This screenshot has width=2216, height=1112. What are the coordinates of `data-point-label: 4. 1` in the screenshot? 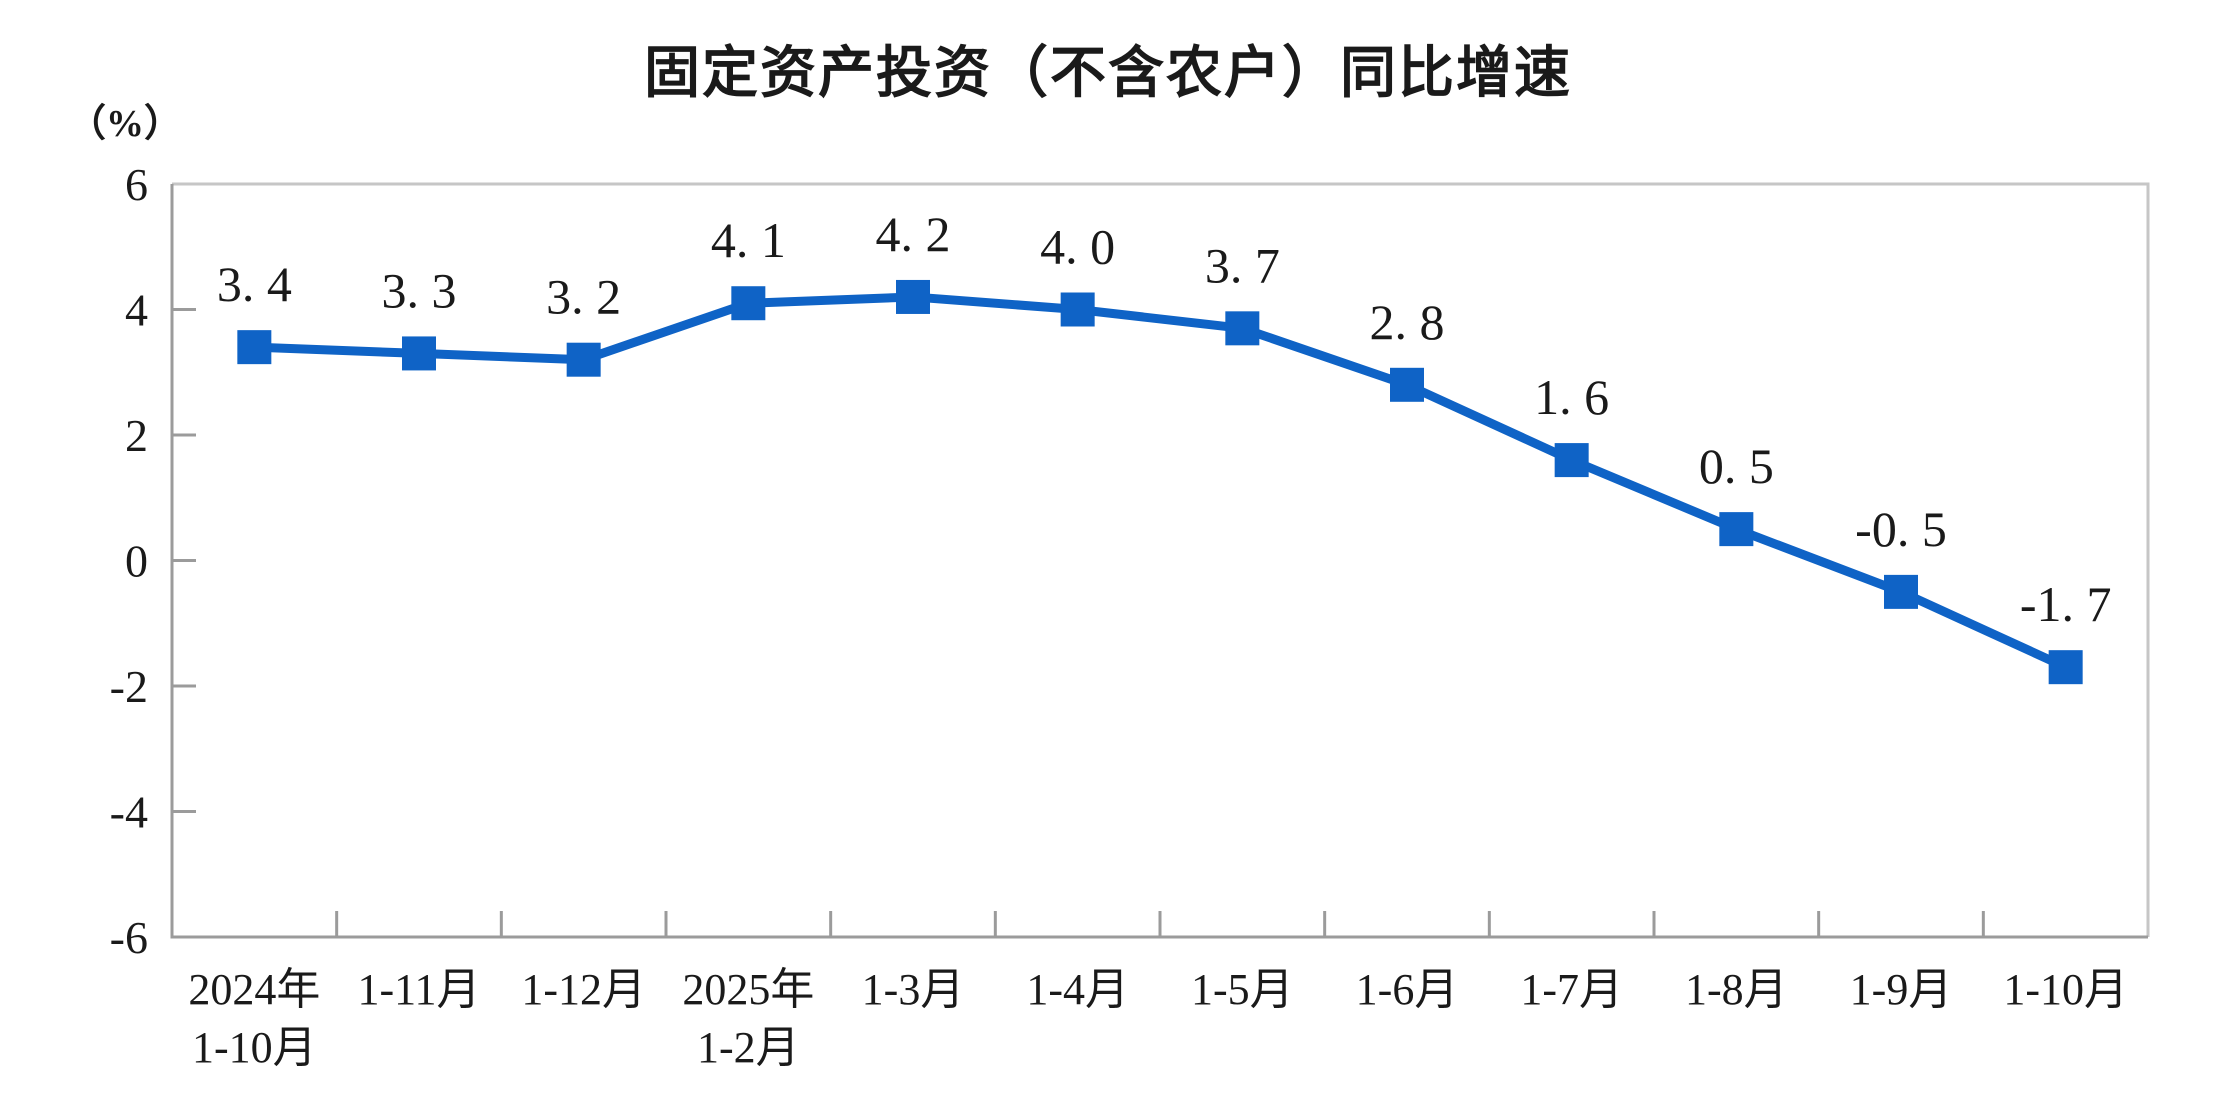 It's located at (748, 240).